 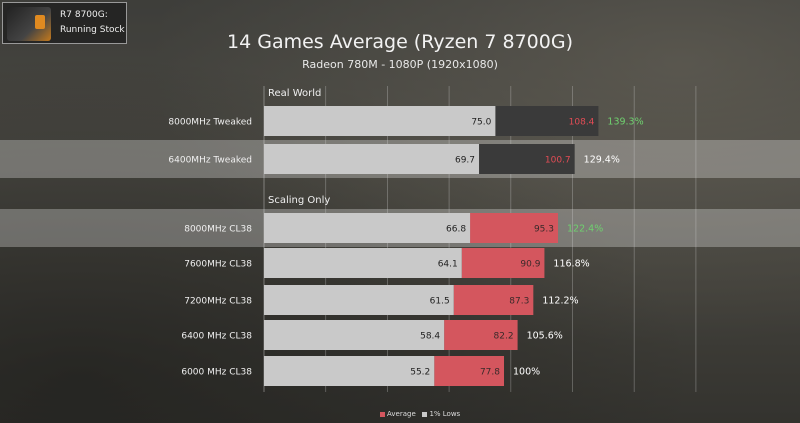 What do you see at coordinates (299, 200) in the screenshot?
I see `section-label: Scaling Only` at bounding box center [299, 200].